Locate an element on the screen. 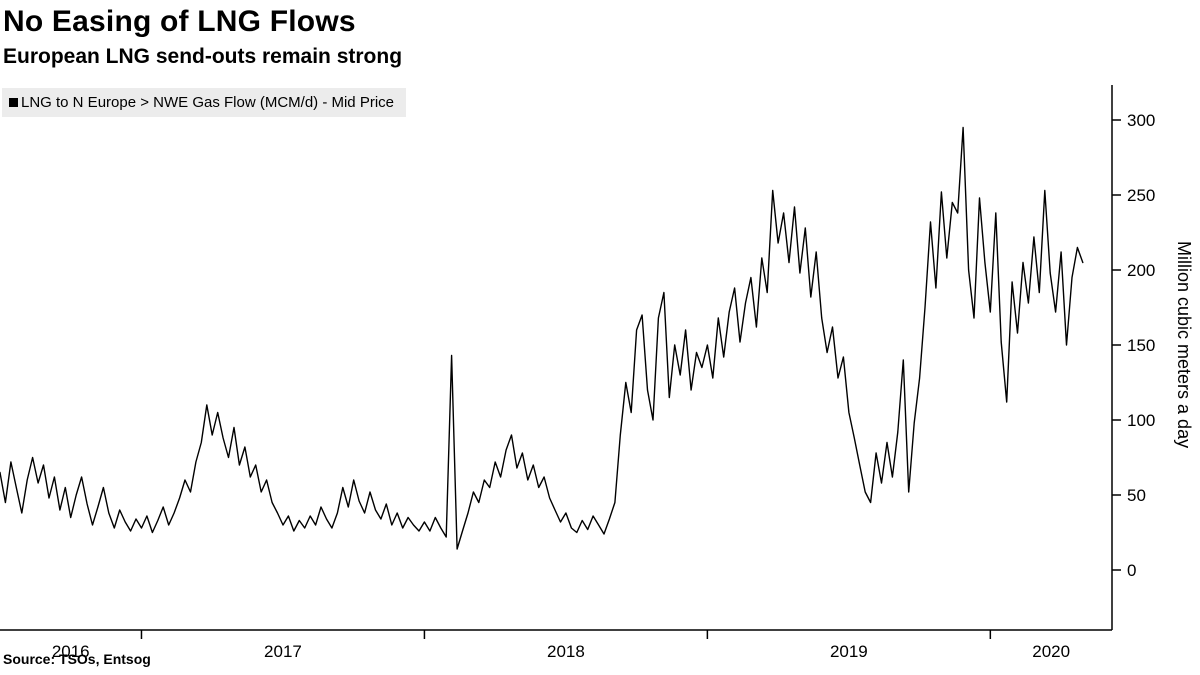 This screenshot has height=675, width=1200. x-tick-label: 2017 is located at coordinates (283, 651).